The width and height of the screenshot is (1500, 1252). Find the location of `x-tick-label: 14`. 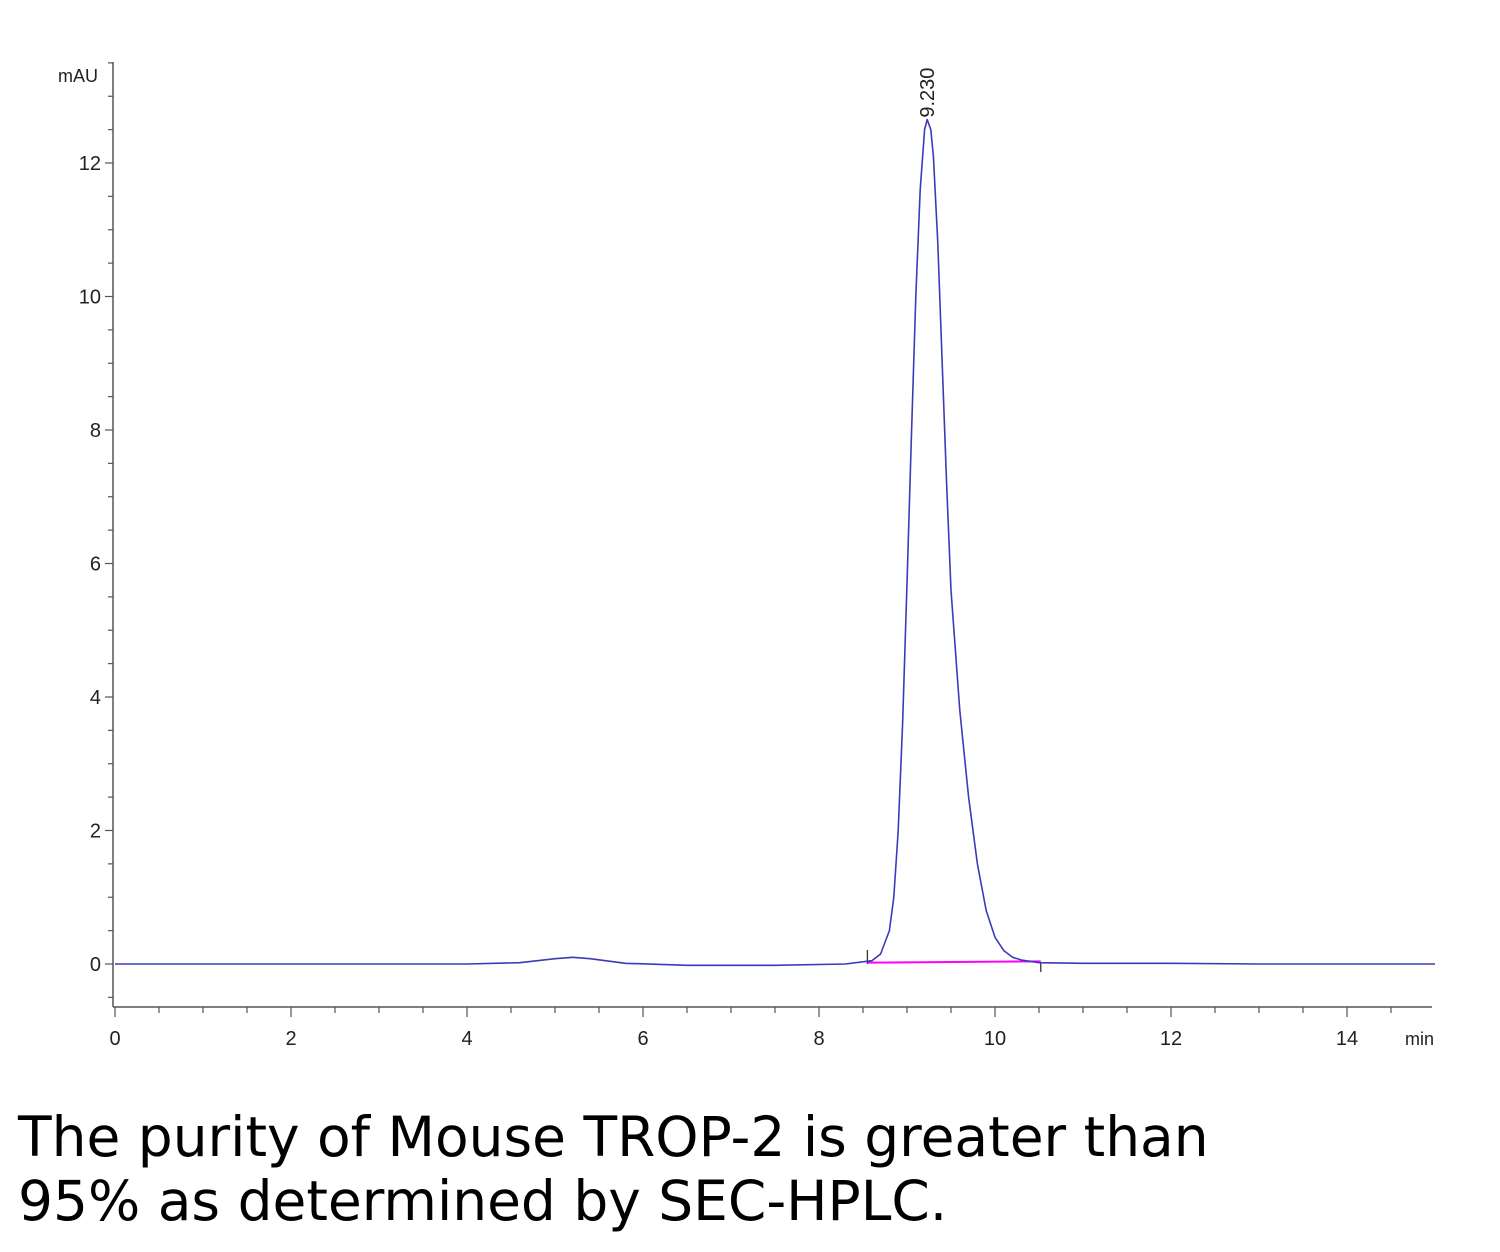

x-tick-label: 14 is located at coordinates (1347, 1039).